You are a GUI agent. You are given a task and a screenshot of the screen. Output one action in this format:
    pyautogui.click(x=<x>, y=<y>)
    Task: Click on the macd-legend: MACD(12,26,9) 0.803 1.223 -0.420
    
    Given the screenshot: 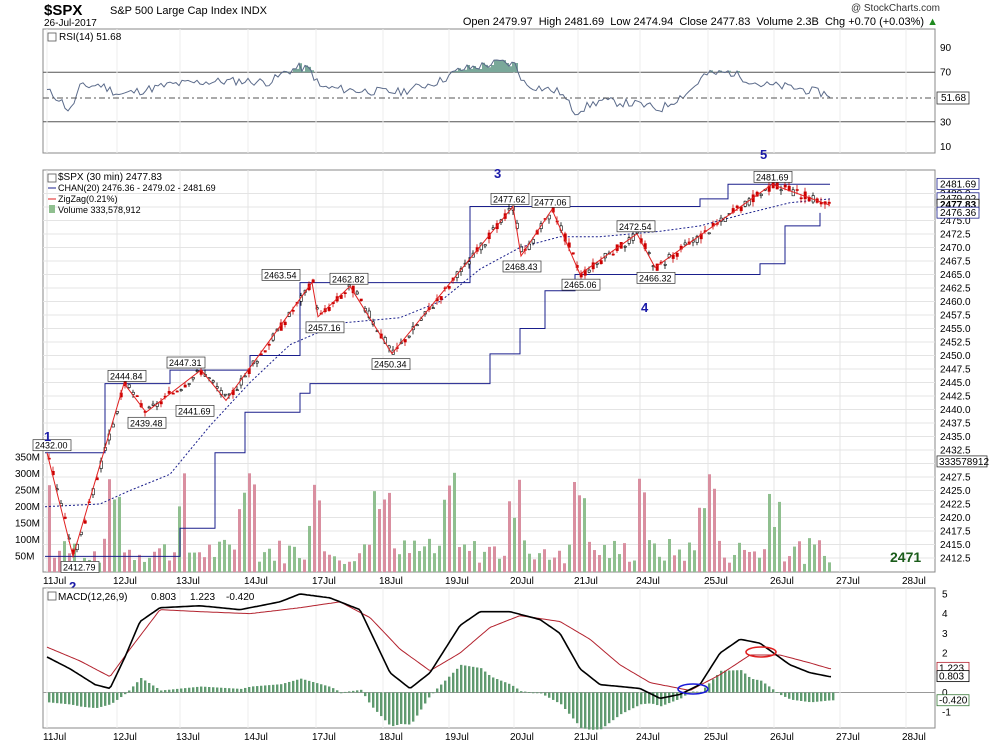 What is the action you would take?
    pyautogui.click(x=151, y=597)
    